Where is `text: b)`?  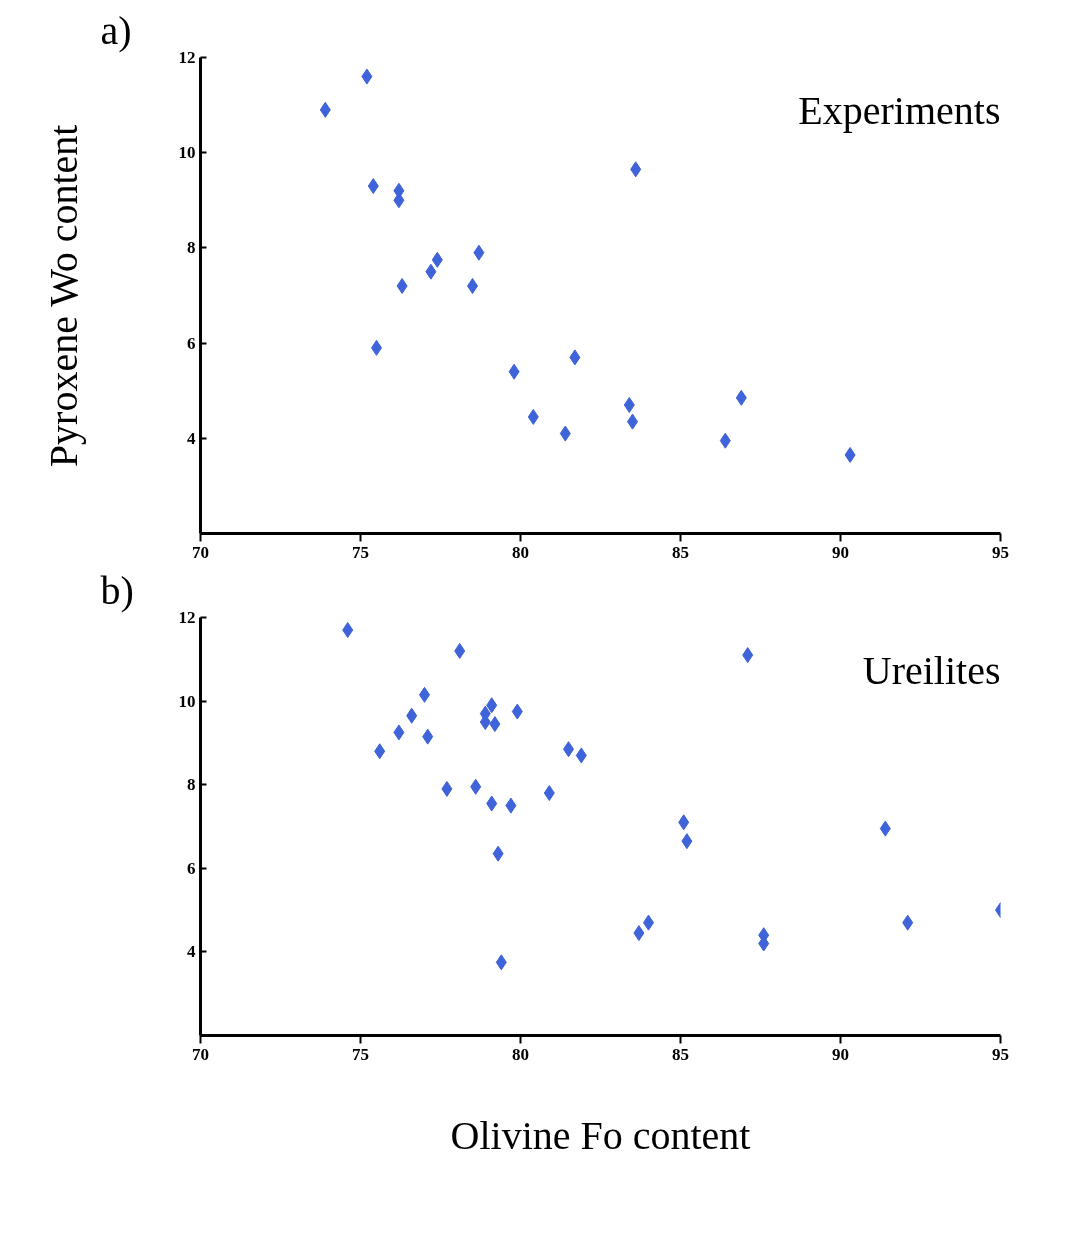 text: b) is located at coordinates (117, 590).